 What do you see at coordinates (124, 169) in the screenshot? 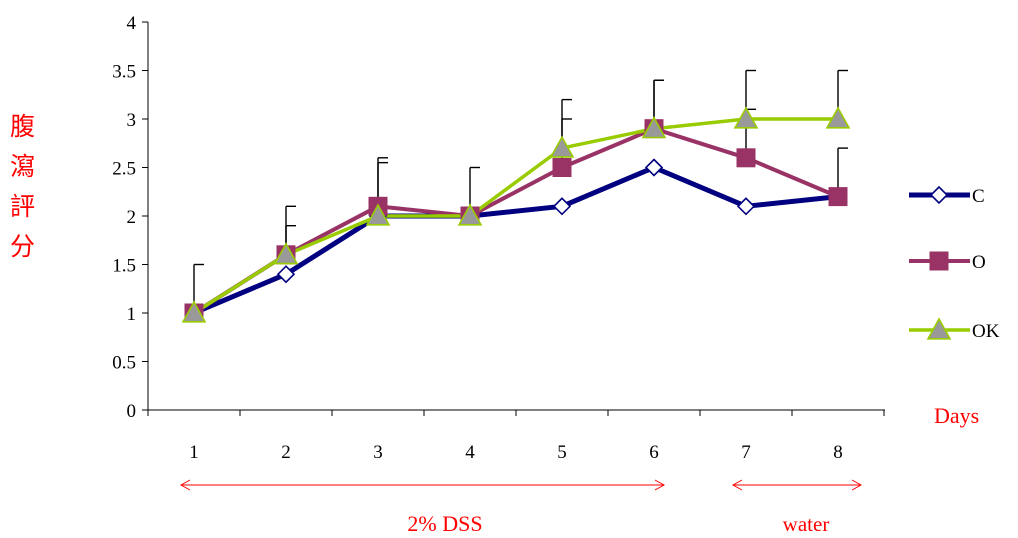
I see `y-tick-label: 2.5` at bounding box center [124, 169].